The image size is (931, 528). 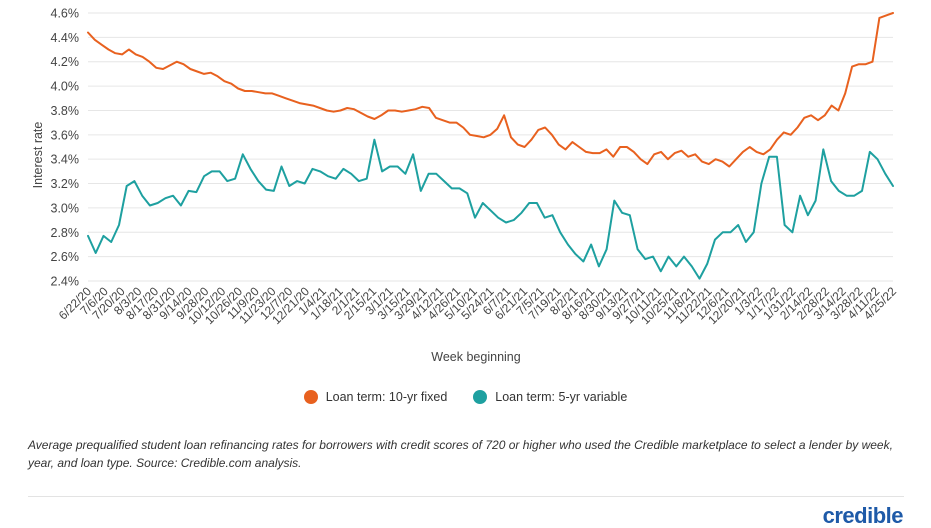 What do you see at coordinates (65, 135) in the screenshot?
I see `y-tick-label: 3.6%` at bounding box center [65, 135].